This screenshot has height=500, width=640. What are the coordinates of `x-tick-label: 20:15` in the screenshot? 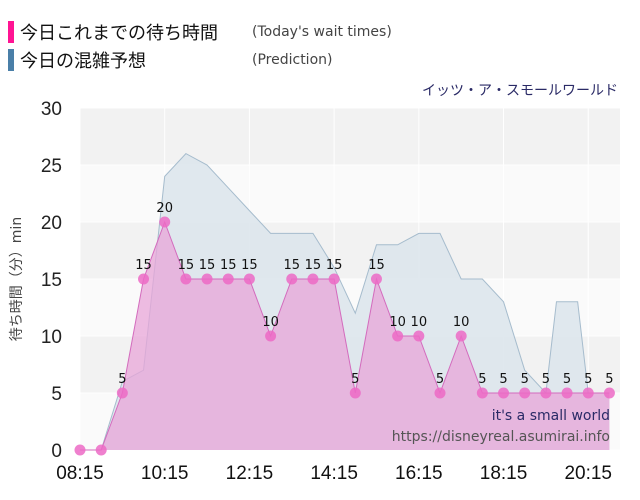 It's located at (588, 473).